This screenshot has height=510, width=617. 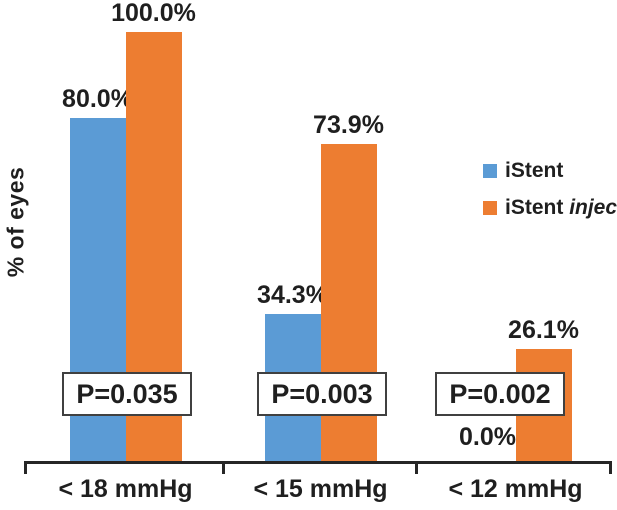 I want to click on legend-swatch-istent-inject, so click(x=490, y=207).